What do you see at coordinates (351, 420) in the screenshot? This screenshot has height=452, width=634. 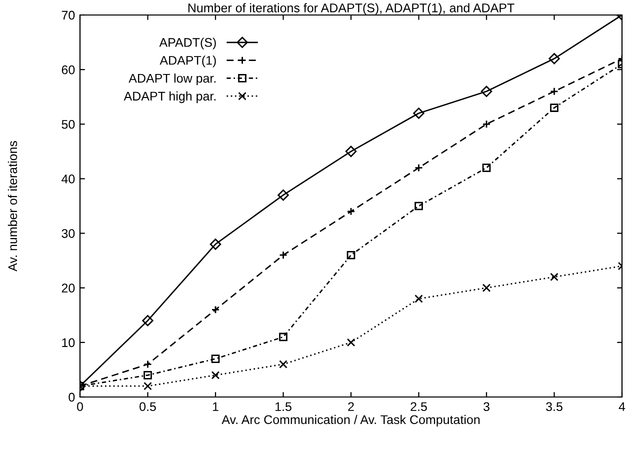 I see `x-axis-title: Av. Arc Communication / Av. Task Computation` at bounding box center [351, 420].